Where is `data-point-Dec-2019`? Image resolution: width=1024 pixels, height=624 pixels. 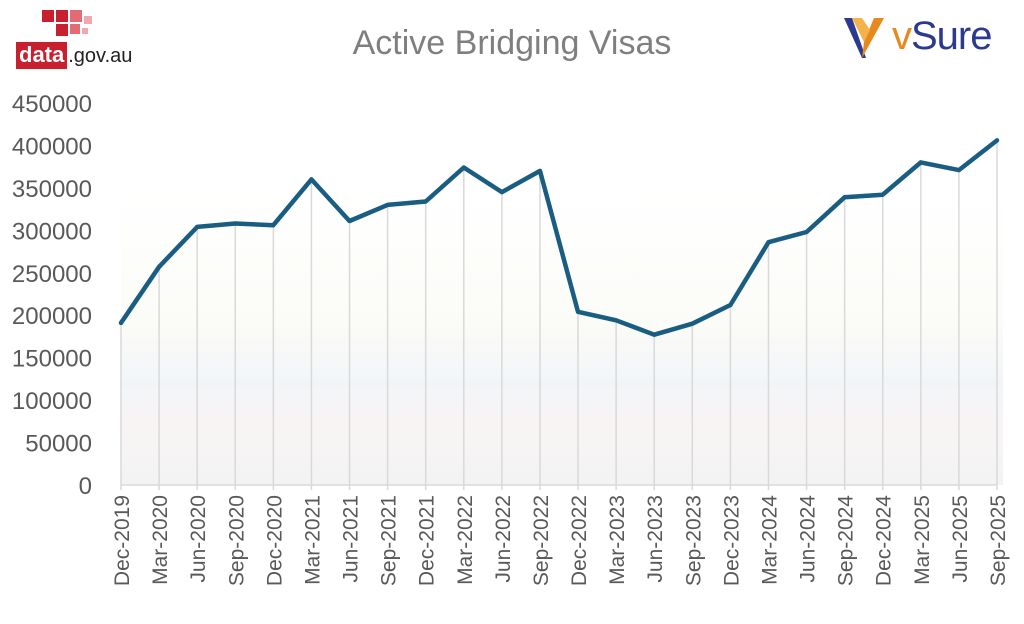 data-point-Dec-2019 is located at coordinates (121, 322).